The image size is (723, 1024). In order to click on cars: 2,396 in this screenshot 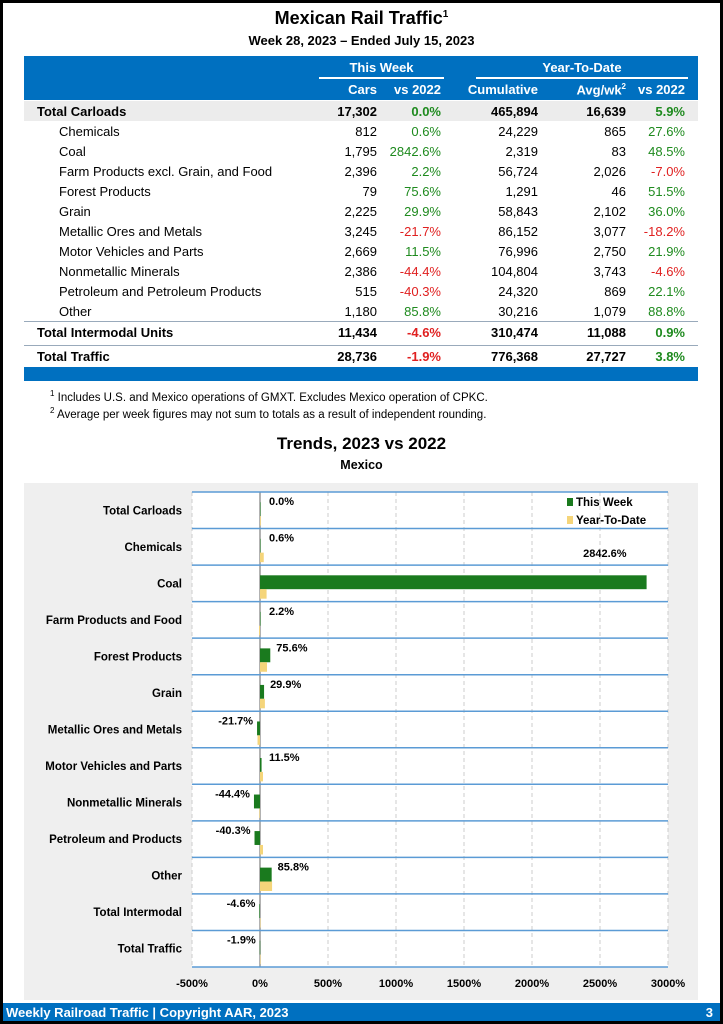, I will do `click(360, 171)`.